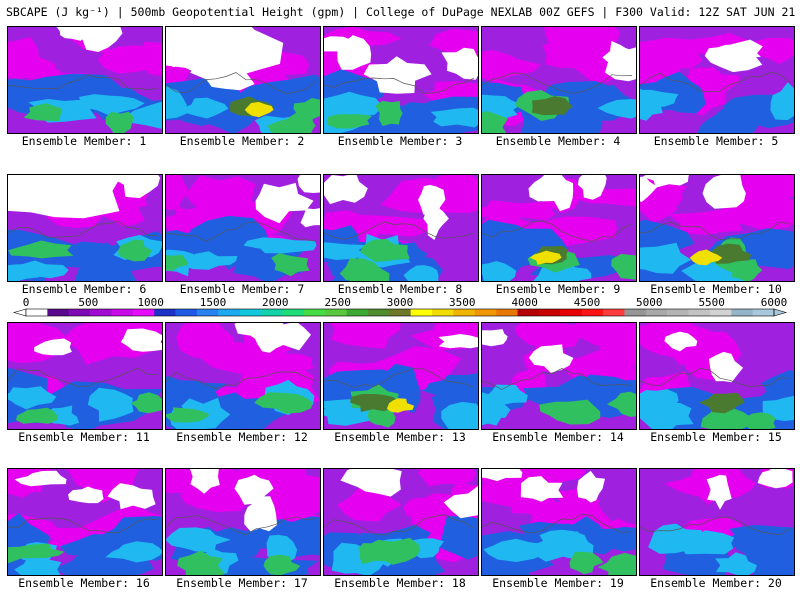 The width and height of the screenshot is (800, 600). Describe the element at coordinates (150, 302) in the screenshot. I see `colorbar-tick-label: 1000` at that location.